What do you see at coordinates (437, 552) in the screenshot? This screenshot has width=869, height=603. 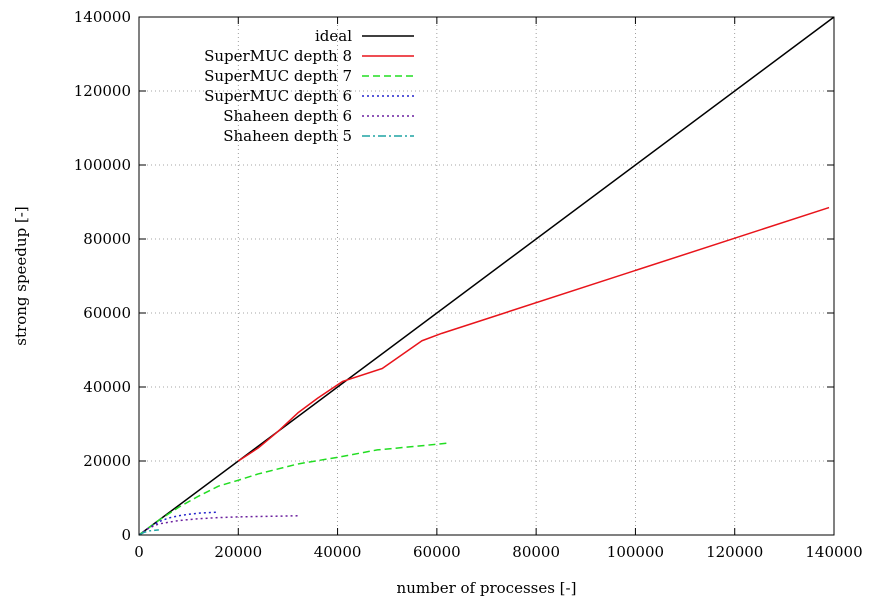 I see `x-tick-label: 60000` at bounding box center [437, 552].